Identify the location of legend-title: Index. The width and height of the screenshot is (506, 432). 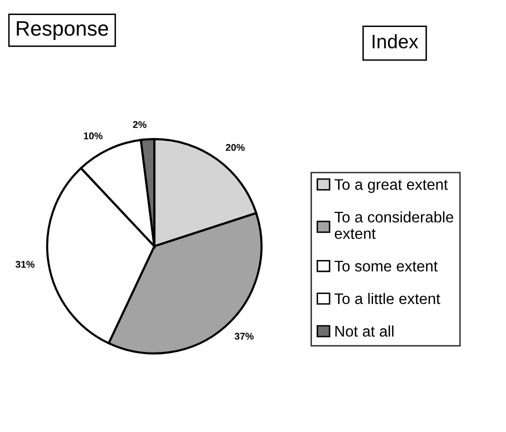
(395, 41).